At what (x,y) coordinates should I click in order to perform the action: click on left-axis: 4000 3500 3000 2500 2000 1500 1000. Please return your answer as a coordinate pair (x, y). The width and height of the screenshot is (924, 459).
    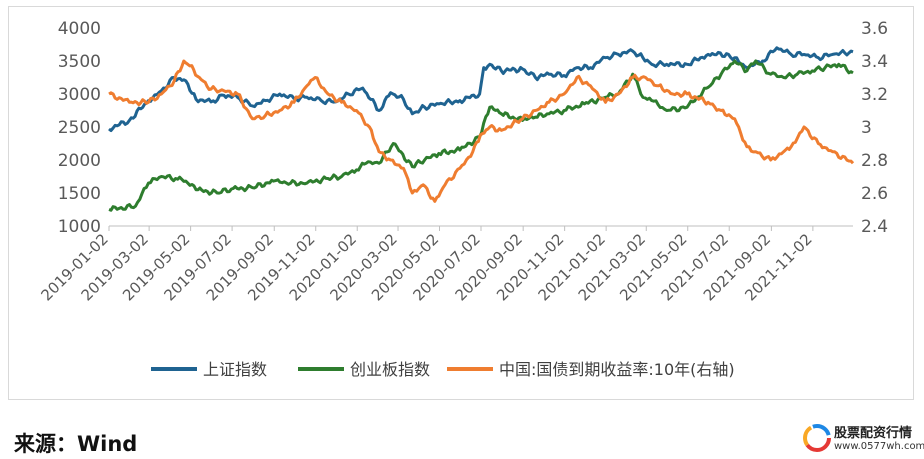
    Looking at the image, I should click on (79, 128).